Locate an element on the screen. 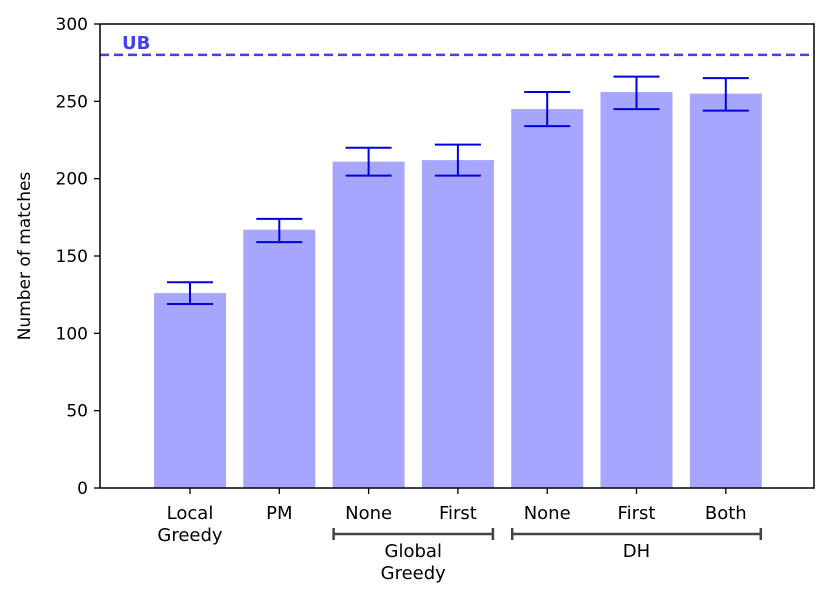  x-tick-label: PM is located at coordinates (279, 513).